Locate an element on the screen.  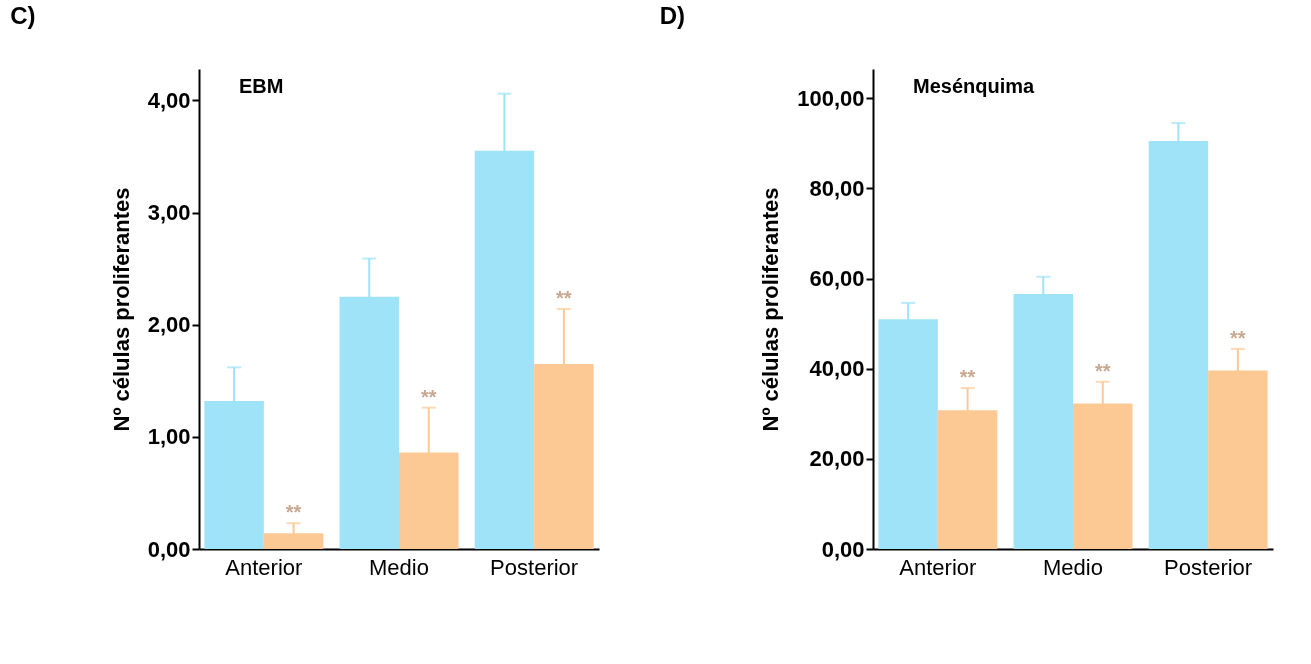
y-tick-label: 4,00 is located at coordinates (169, 100).